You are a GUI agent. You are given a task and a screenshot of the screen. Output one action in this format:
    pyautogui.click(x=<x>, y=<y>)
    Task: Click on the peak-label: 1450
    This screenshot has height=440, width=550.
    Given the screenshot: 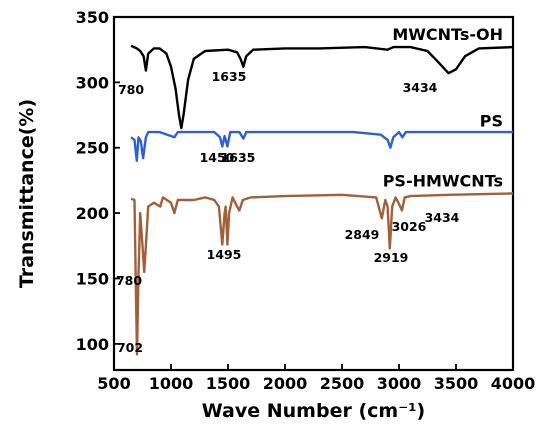 What is the action you would take?
    pyautogui.click(x=217, y=157)
    